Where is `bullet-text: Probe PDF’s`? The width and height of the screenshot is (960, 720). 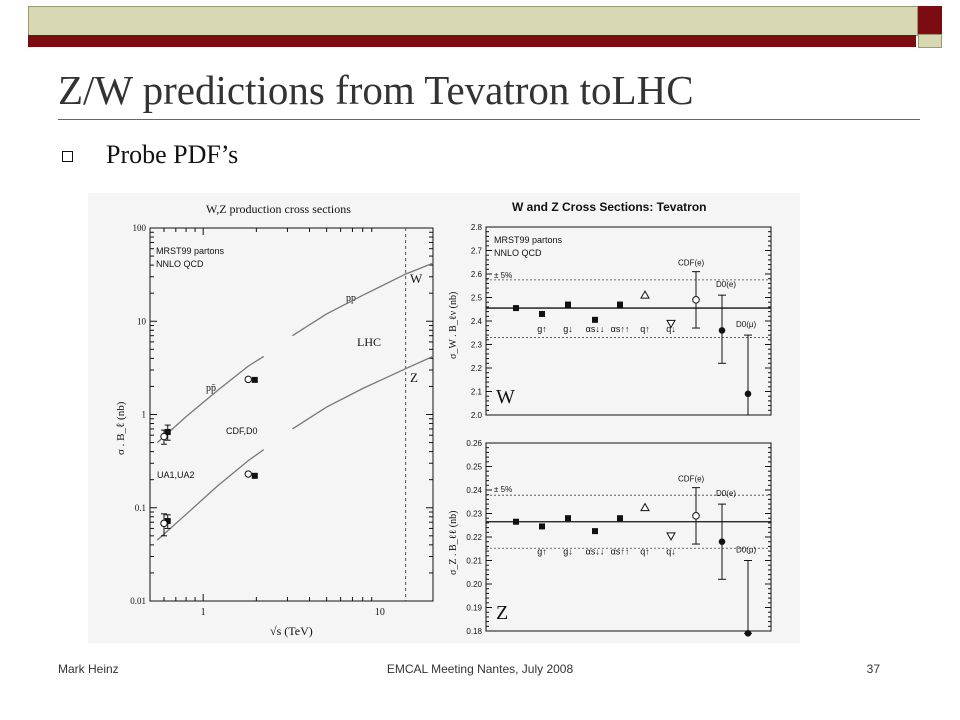 bullet-text: Probe PDF’s is located at coordinates (172, 154).